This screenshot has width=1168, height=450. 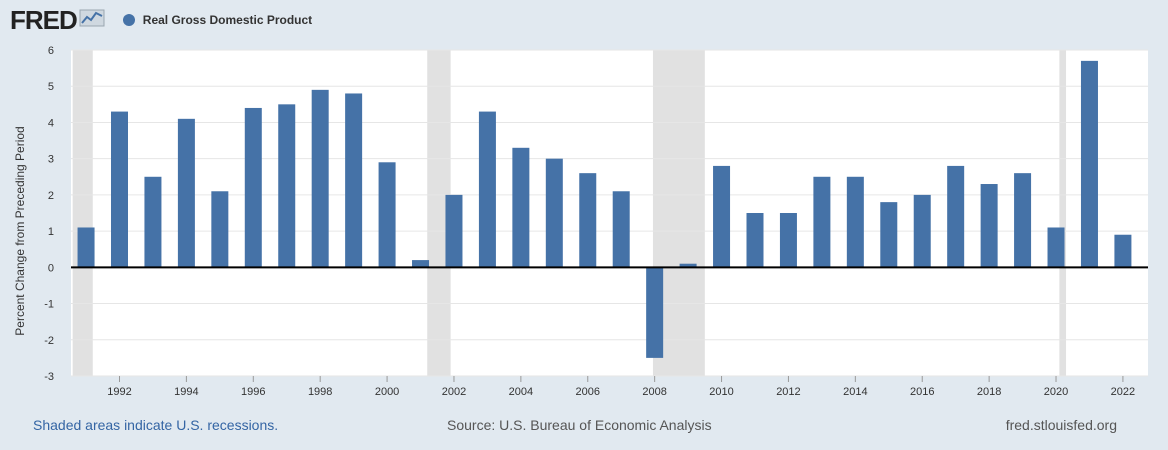 What do you see at coordinates (1061, 425) in the screenshot?
I see `site-link: fred.stlouisfed.org` at bounding box center [1061, 425].